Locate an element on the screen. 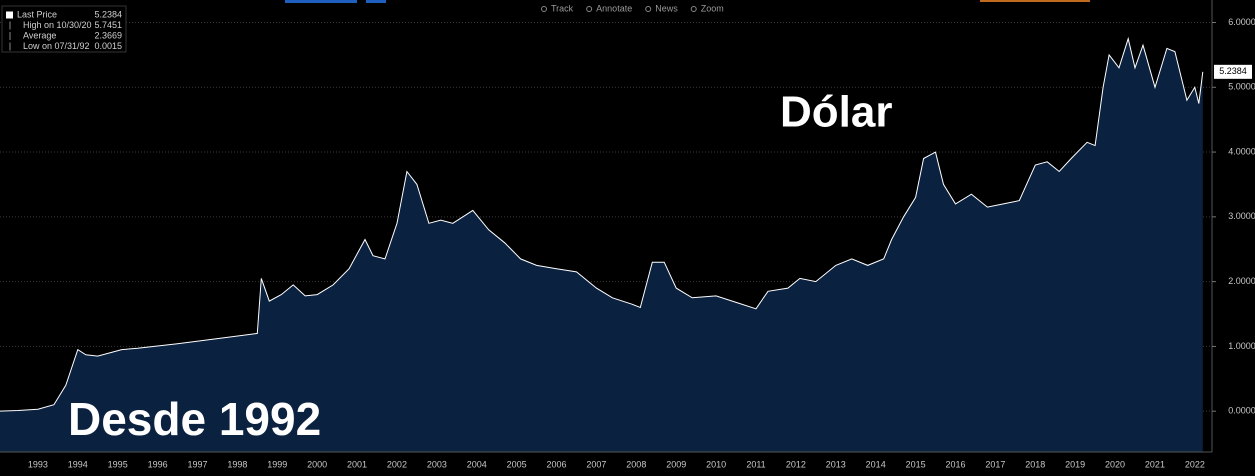 The image size is (1255, 476). x-tick-label: 2020 is located at coordinates (1115, 464).